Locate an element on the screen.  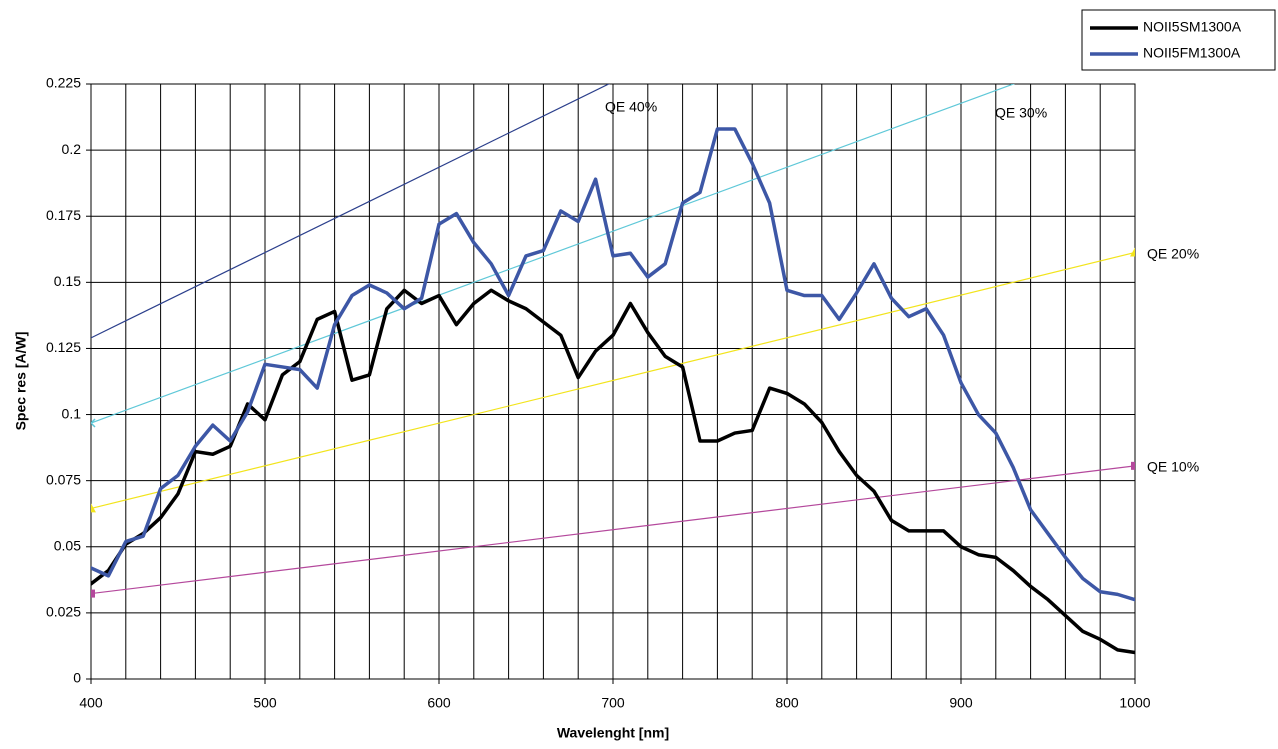
y-tick-label: 0.075 is located at coordinates (63, 479).